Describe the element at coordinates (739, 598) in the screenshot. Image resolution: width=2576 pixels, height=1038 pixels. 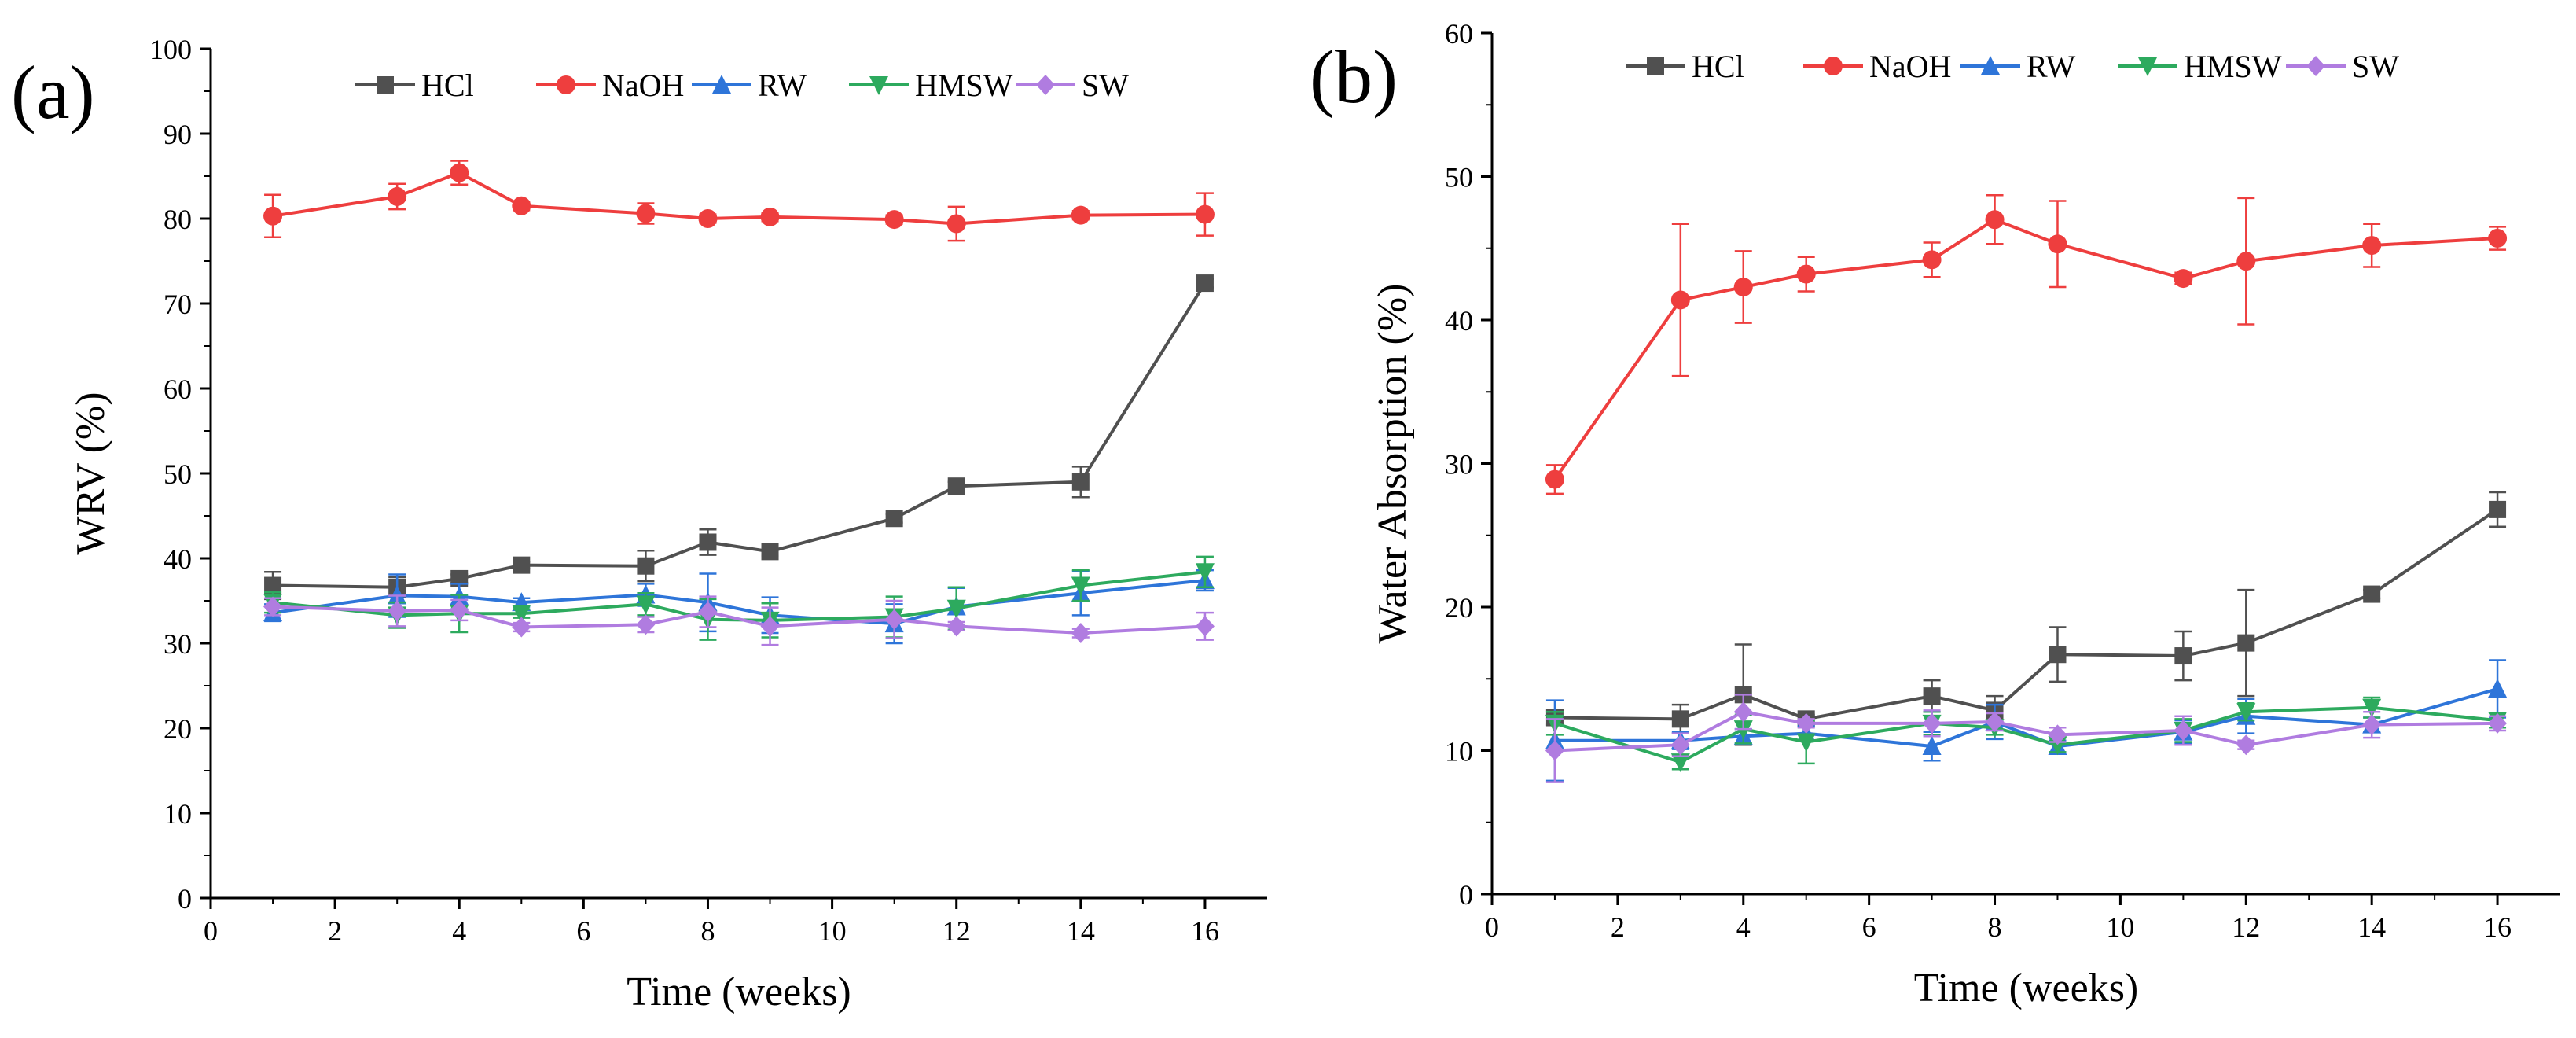
I see `series-hmsw-a` at that location.